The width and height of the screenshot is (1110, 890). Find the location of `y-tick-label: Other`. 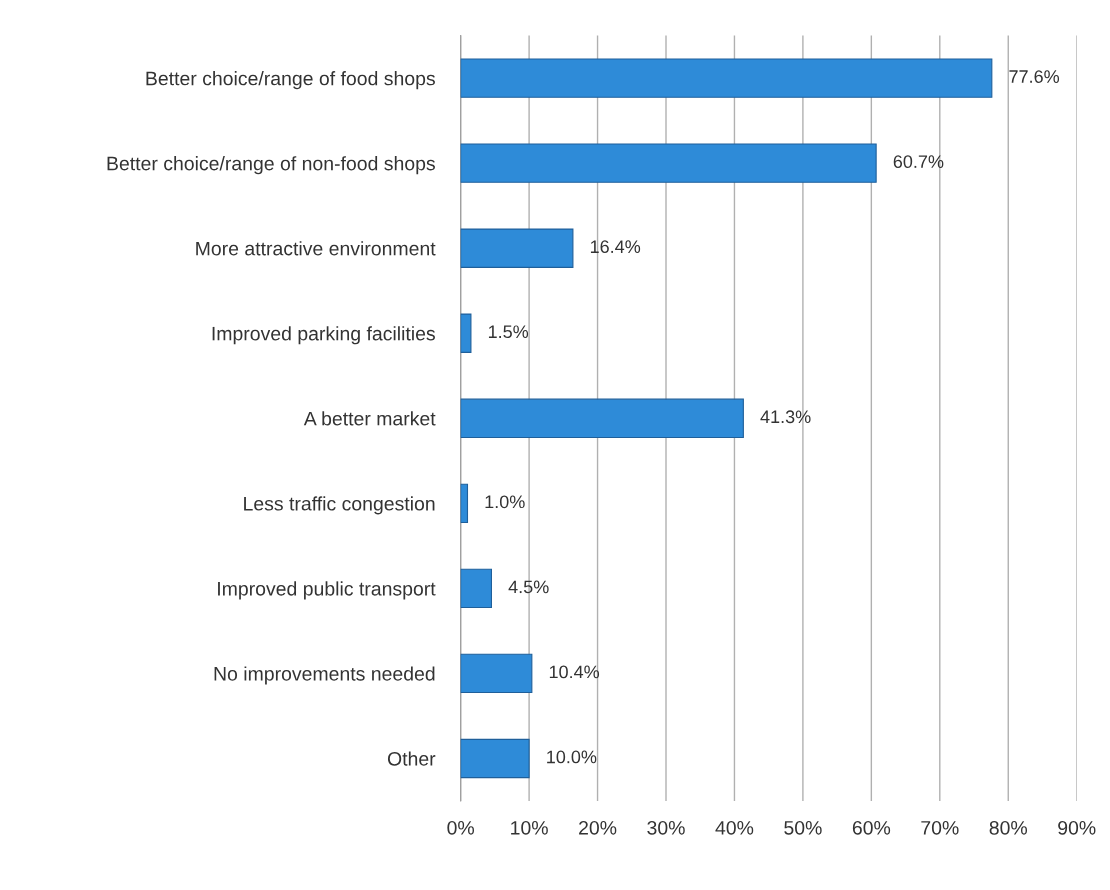

y-tick-label: Other is located at coordinates (411, 758).